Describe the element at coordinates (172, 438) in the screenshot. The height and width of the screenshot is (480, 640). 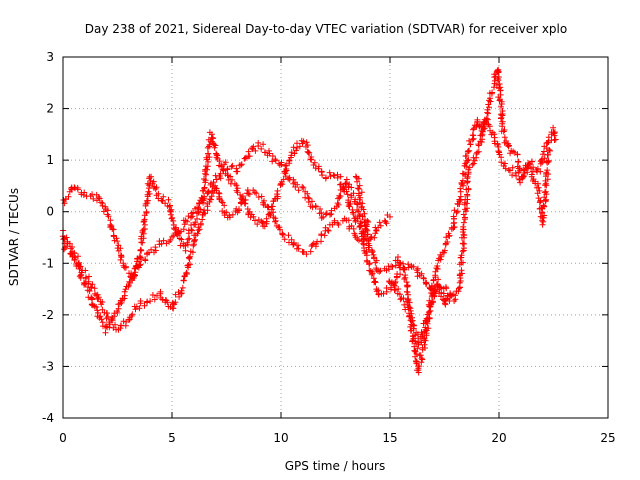
I see `x-tick-label: 5` at that location.